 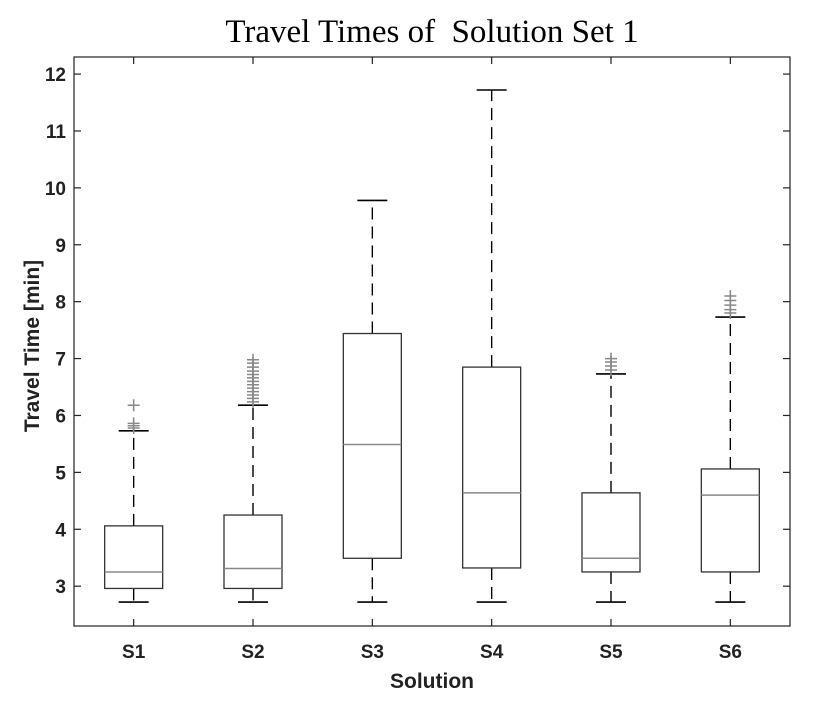 I want to click on y-tick-label: 4, so click(x=60, y=530).